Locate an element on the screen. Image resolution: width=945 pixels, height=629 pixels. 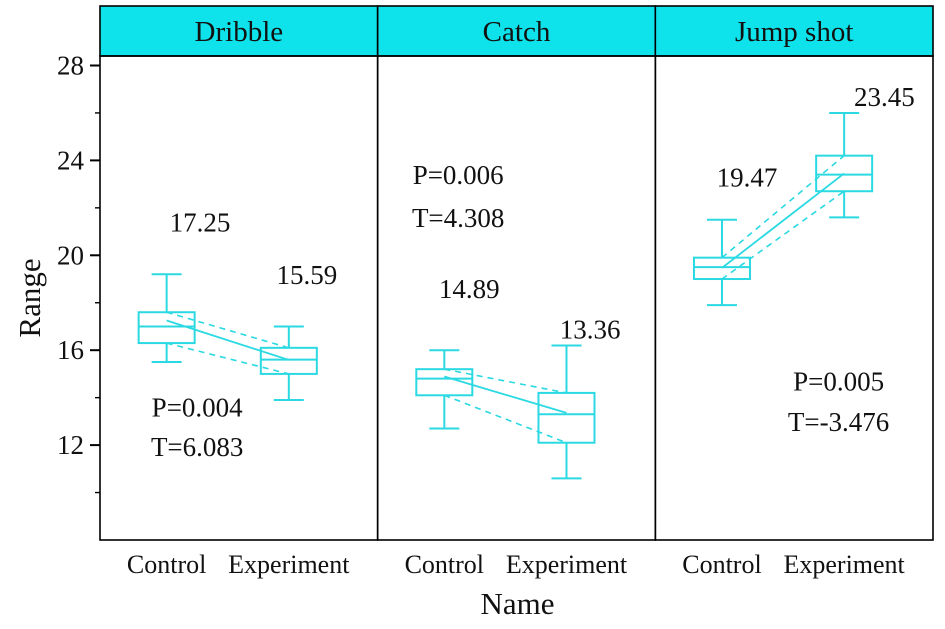
annotation-text: 23.45 is located at coordinates (884, 97).